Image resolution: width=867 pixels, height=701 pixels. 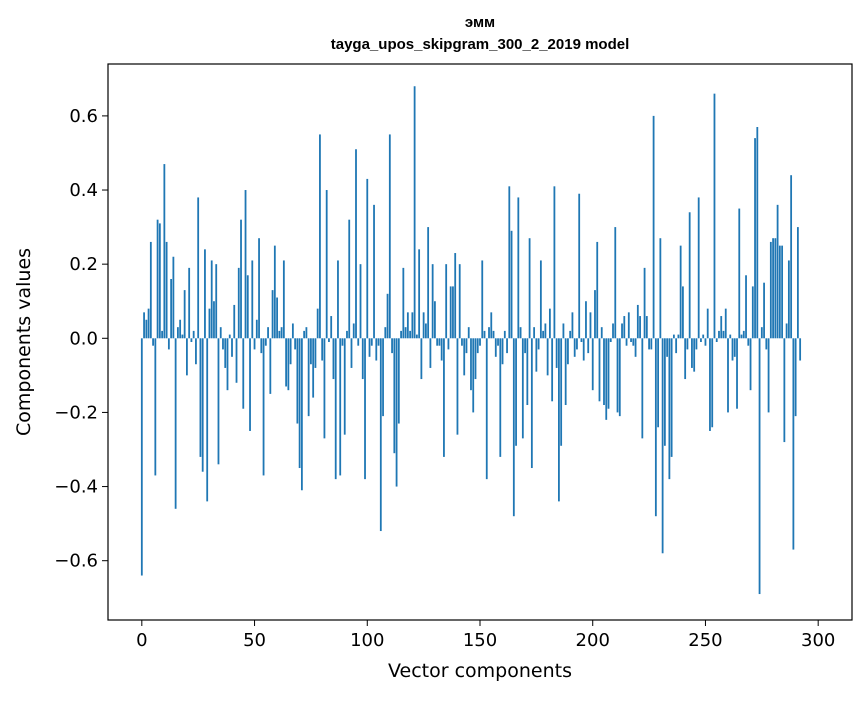 I want to click on x-tick-label: 0, so click(x=141, y=640).